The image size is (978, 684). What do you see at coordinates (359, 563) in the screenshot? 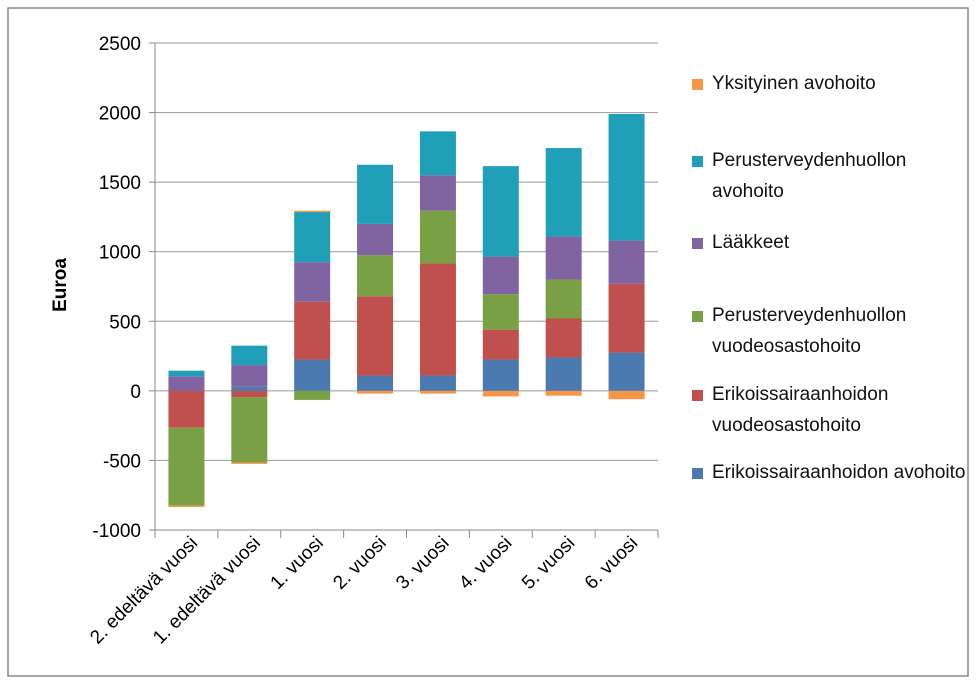
I see `x-tick-label: 2. vuosi` at bounding box center [359, 563].